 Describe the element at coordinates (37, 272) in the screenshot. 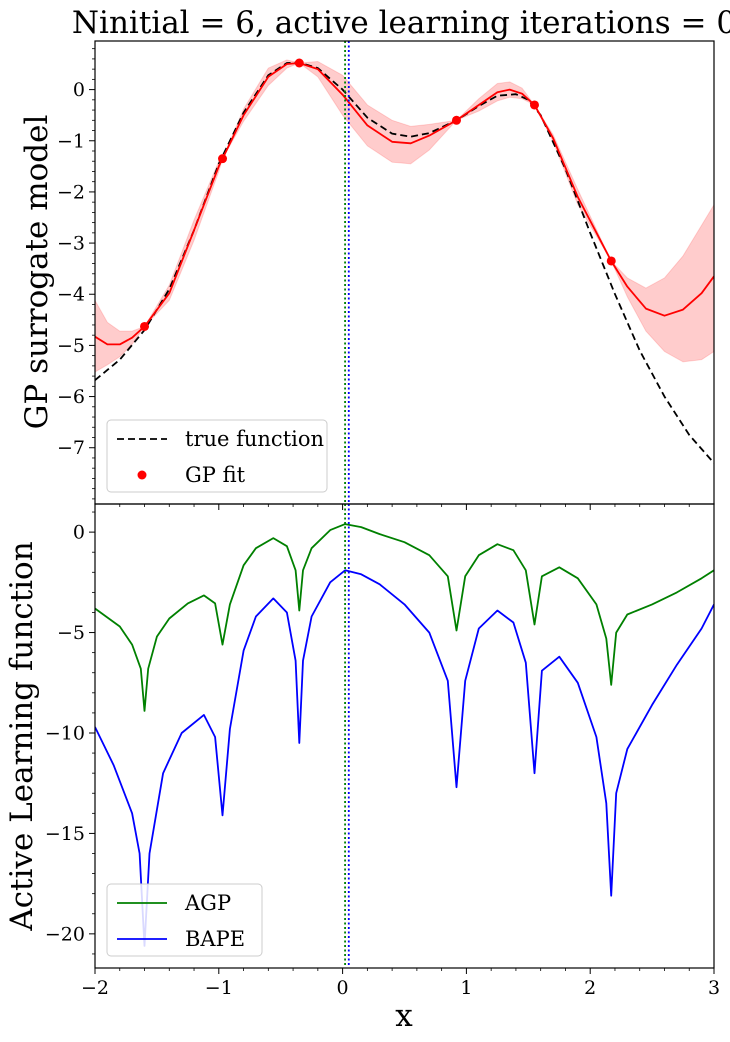

I see `top-y-axis-label: GP surrogate model` at that location.